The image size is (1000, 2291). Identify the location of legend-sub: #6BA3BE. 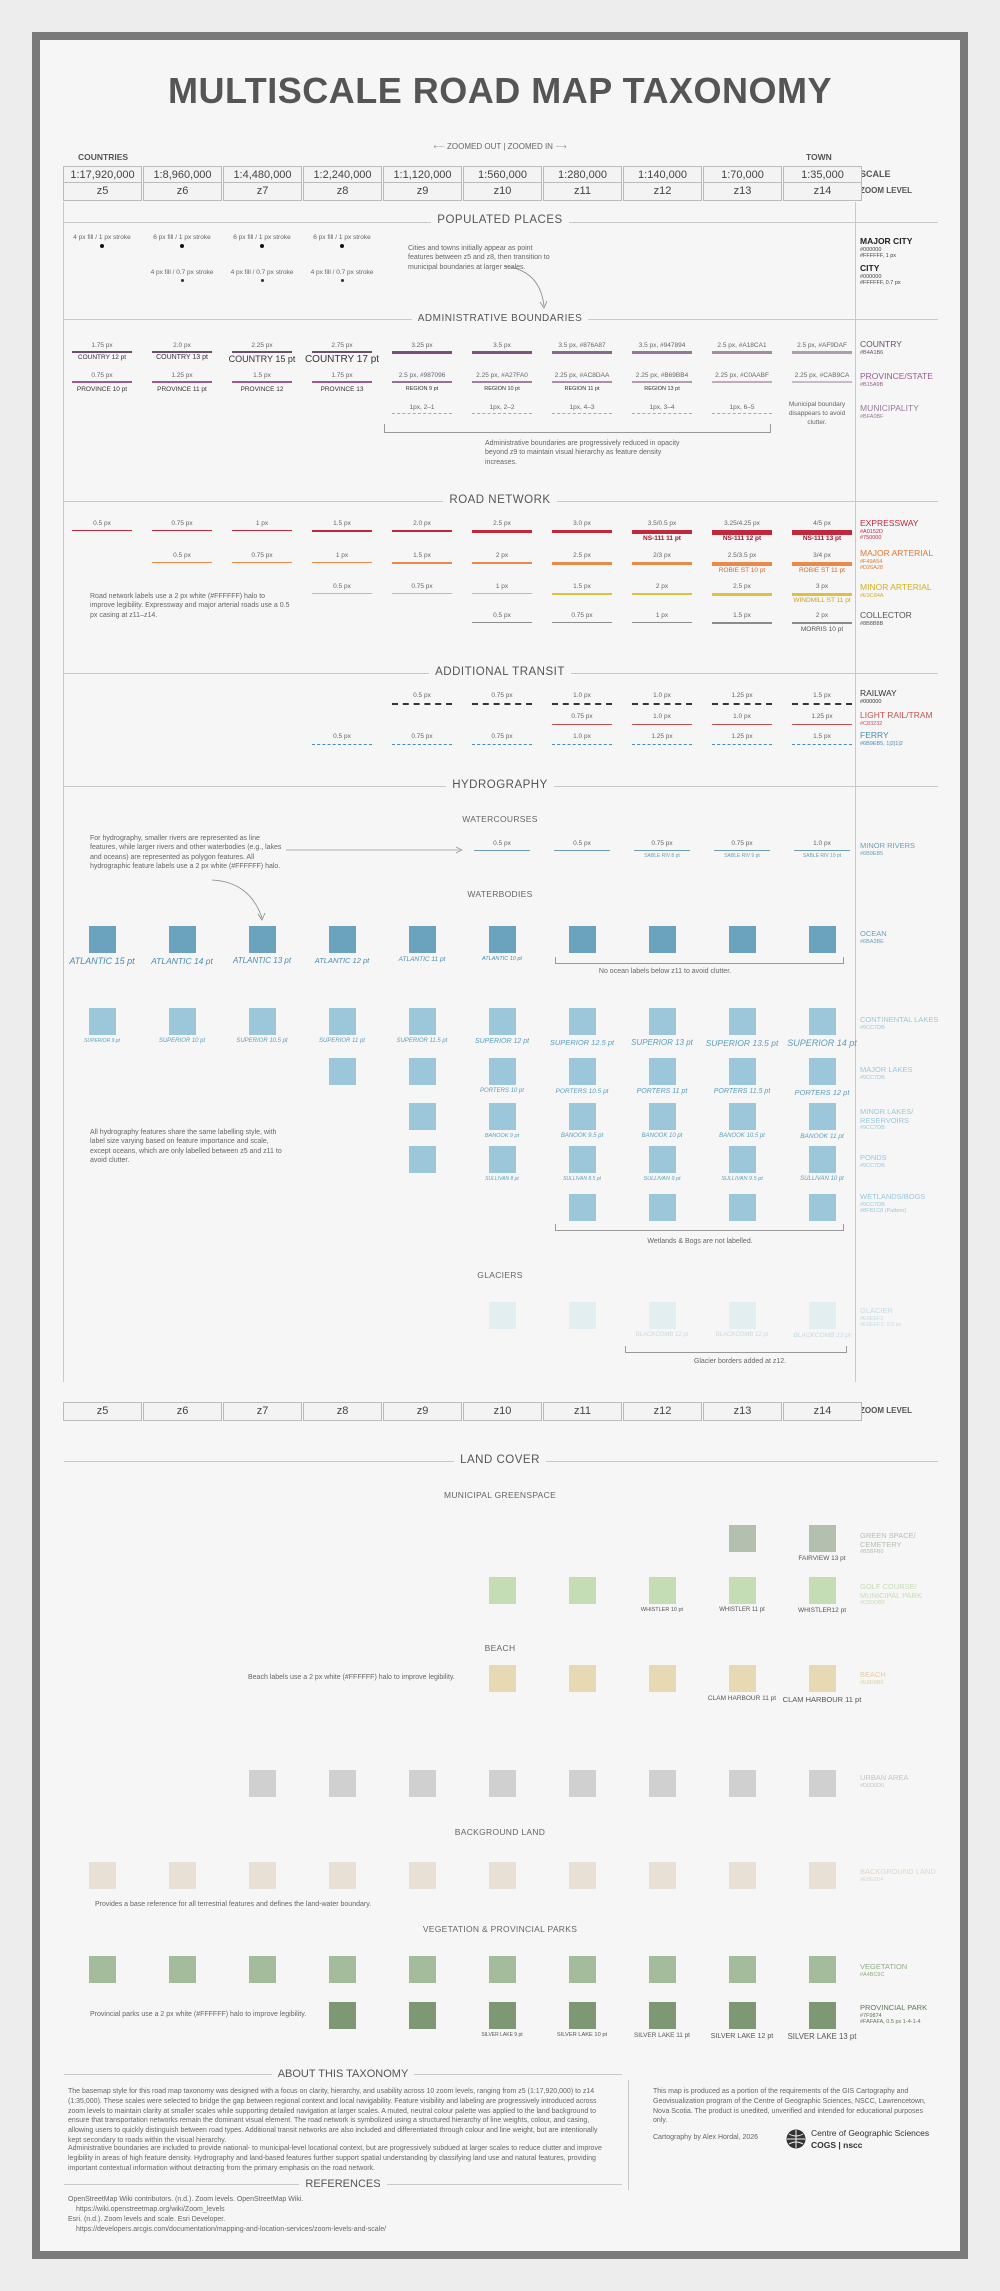
(872, 941).